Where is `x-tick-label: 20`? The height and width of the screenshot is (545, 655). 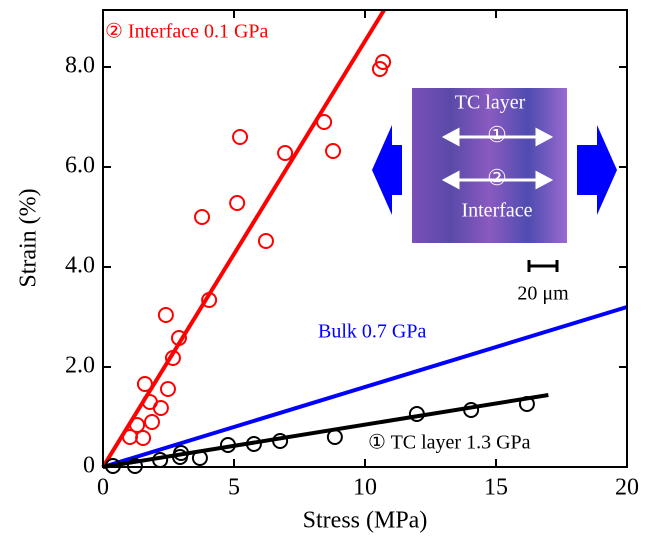 x-tick-label: 20 is located at coordinates (627, 488).